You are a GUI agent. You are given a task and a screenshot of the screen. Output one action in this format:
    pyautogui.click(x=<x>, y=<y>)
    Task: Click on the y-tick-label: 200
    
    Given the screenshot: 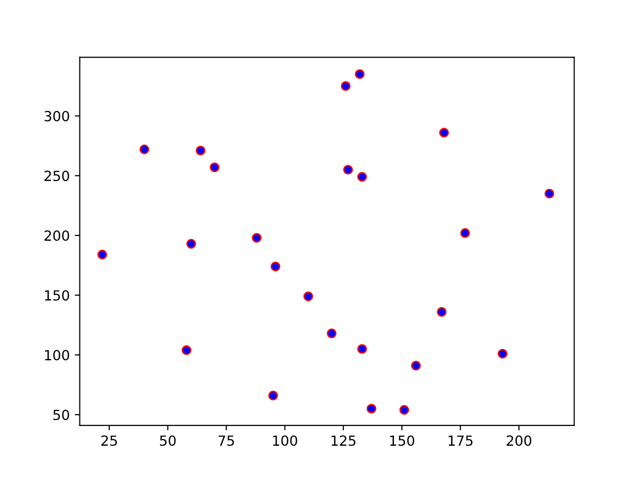 What is the action you would take?
    pyautogui.click(x=57, y=235)
    